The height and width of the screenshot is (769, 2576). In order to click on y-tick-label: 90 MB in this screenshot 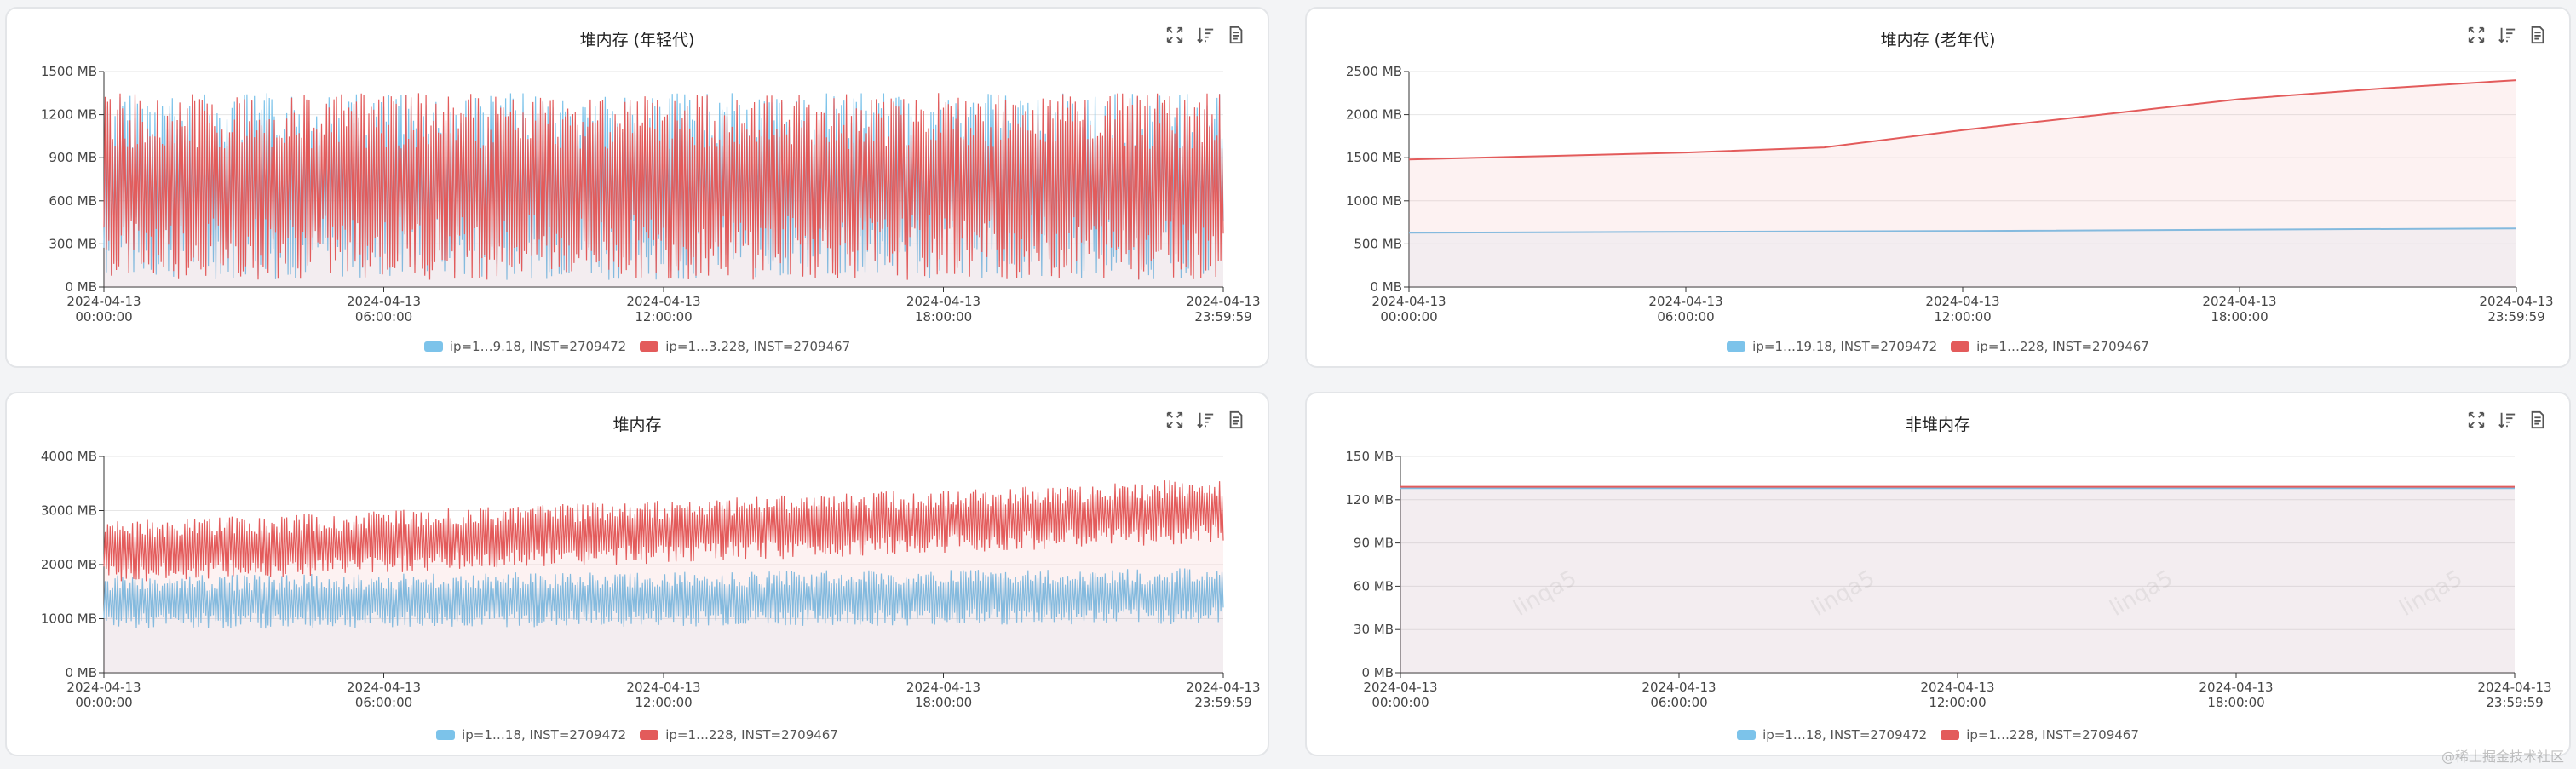, I will do `click(1374, 543)`.